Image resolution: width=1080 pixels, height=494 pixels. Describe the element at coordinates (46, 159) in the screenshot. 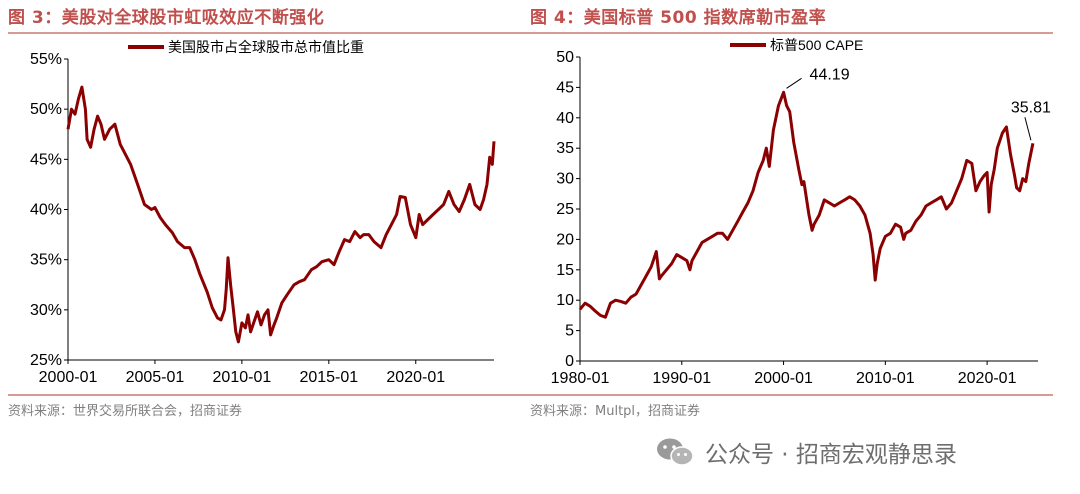

I see `y-tick-label: 45%` at that location.